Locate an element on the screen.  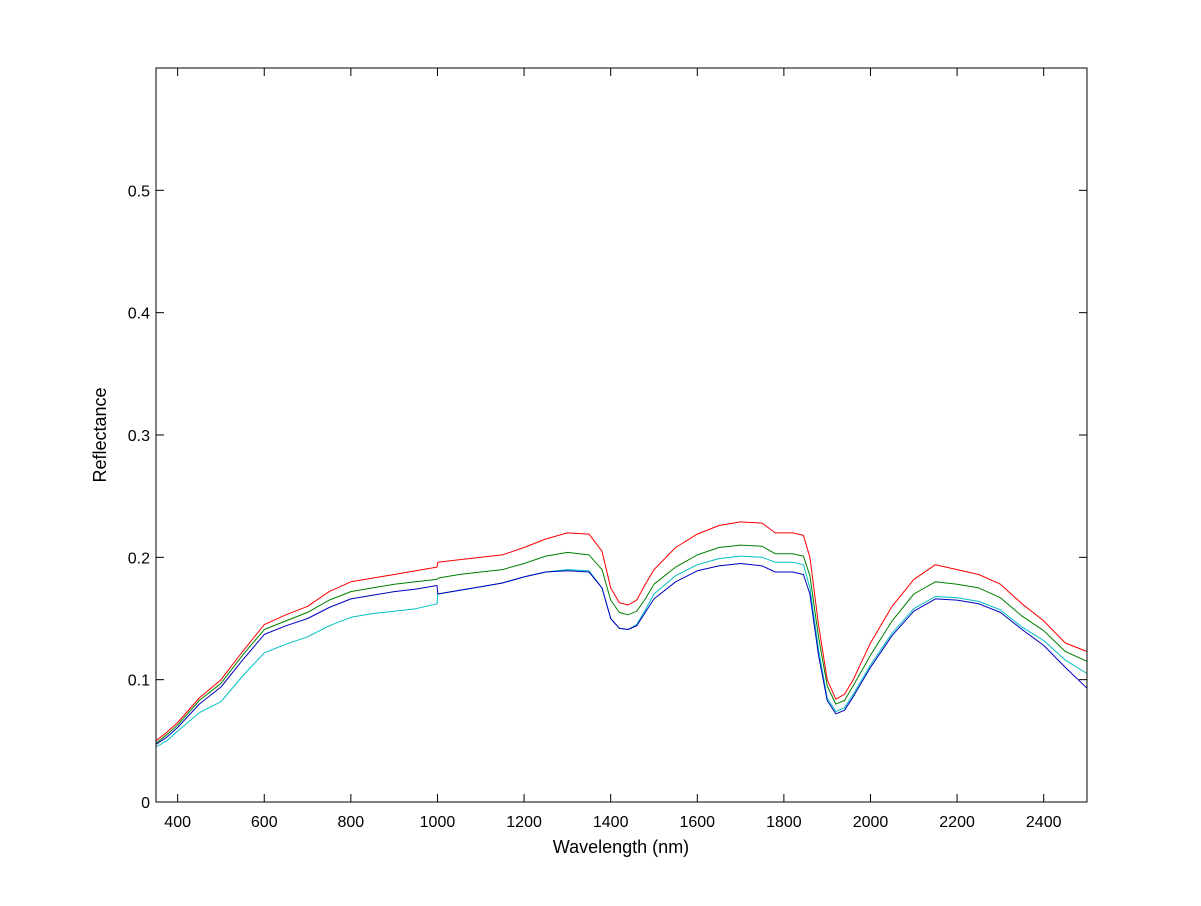
y-tick-label: 0.2 is located at coordinates (139, 558).